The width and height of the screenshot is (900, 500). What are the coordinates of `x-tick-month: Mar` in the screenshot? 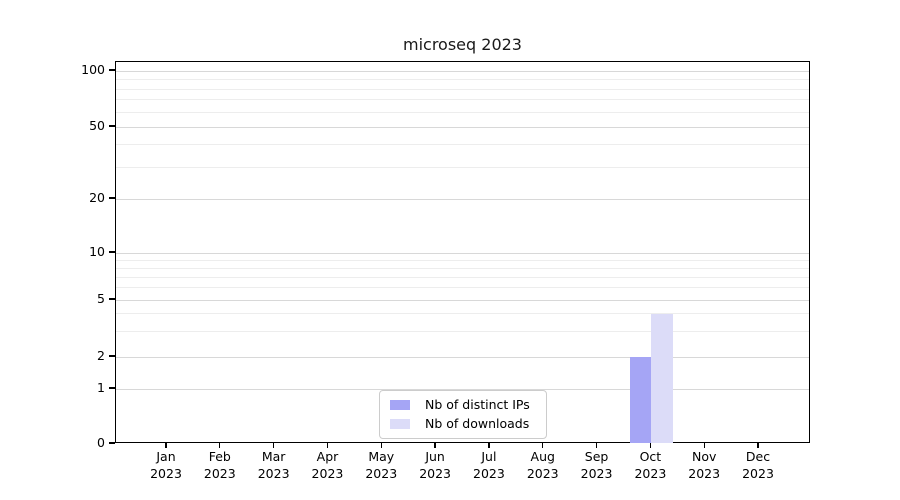 It's located at (273, 456).